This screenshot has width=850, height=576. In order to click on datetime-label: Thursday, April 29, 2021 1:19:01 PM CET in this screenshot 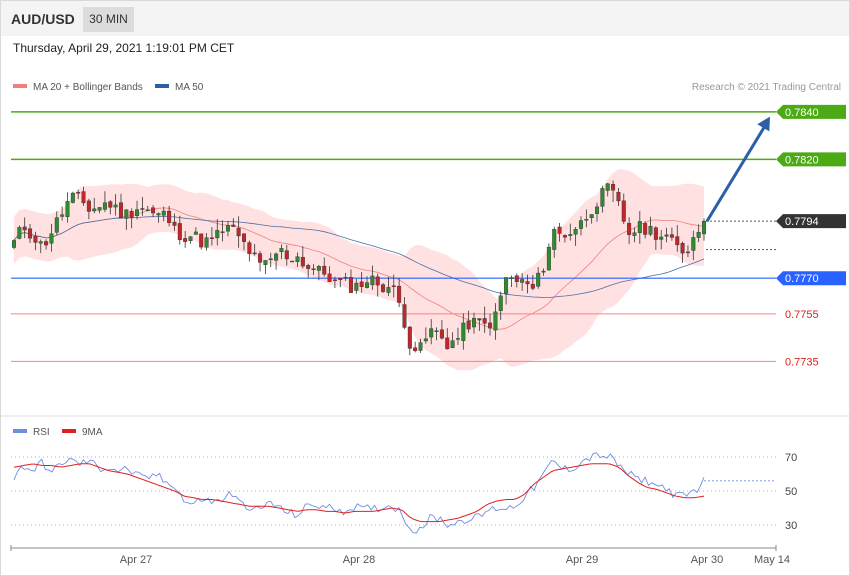, I will do `click(124, 48)`.